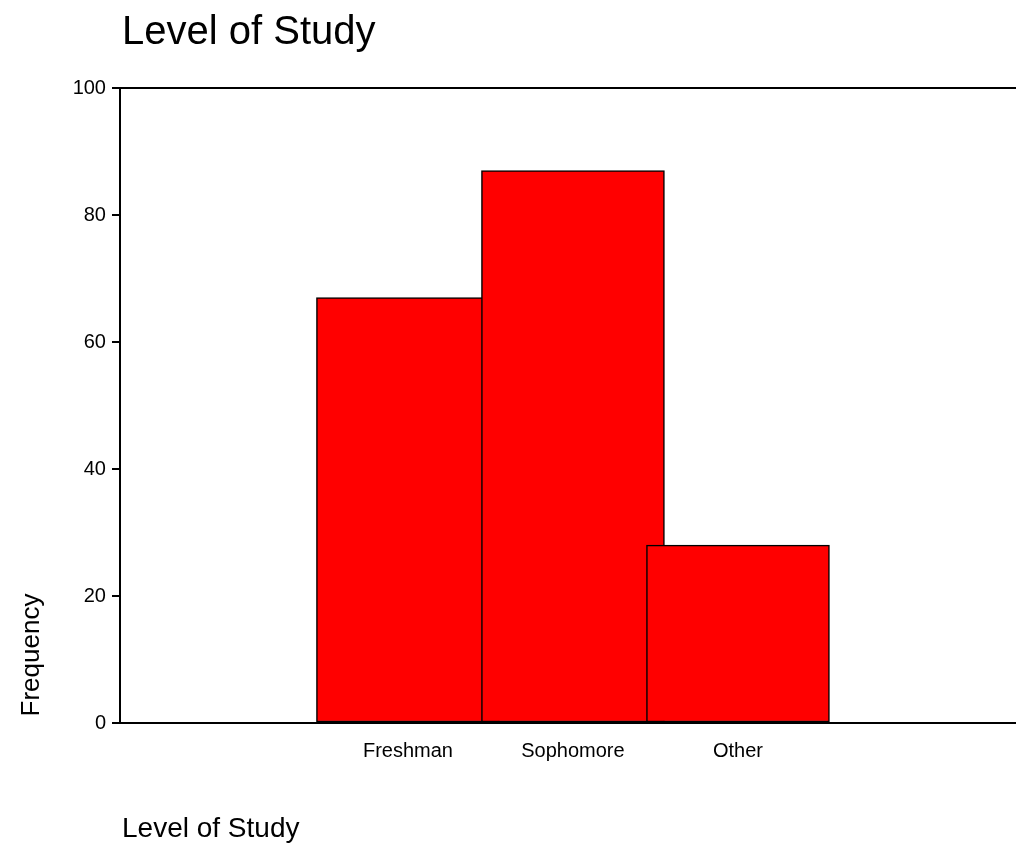 This screenshot has height=850, width=1016. Describe the element at coordinates (249, 30) in the screenshot. I see `chart-title: Level of Study` at that location.